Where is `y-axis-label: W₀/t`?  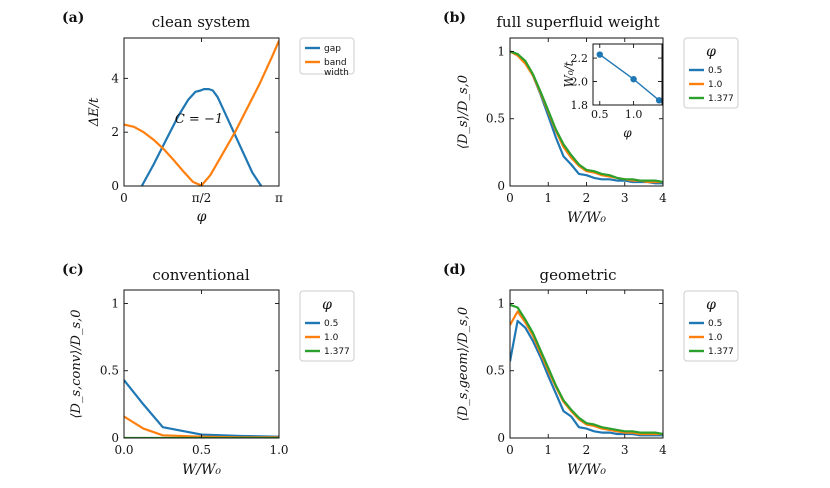 y-axis-label: W₀/t is located at coordinates (569, 74).